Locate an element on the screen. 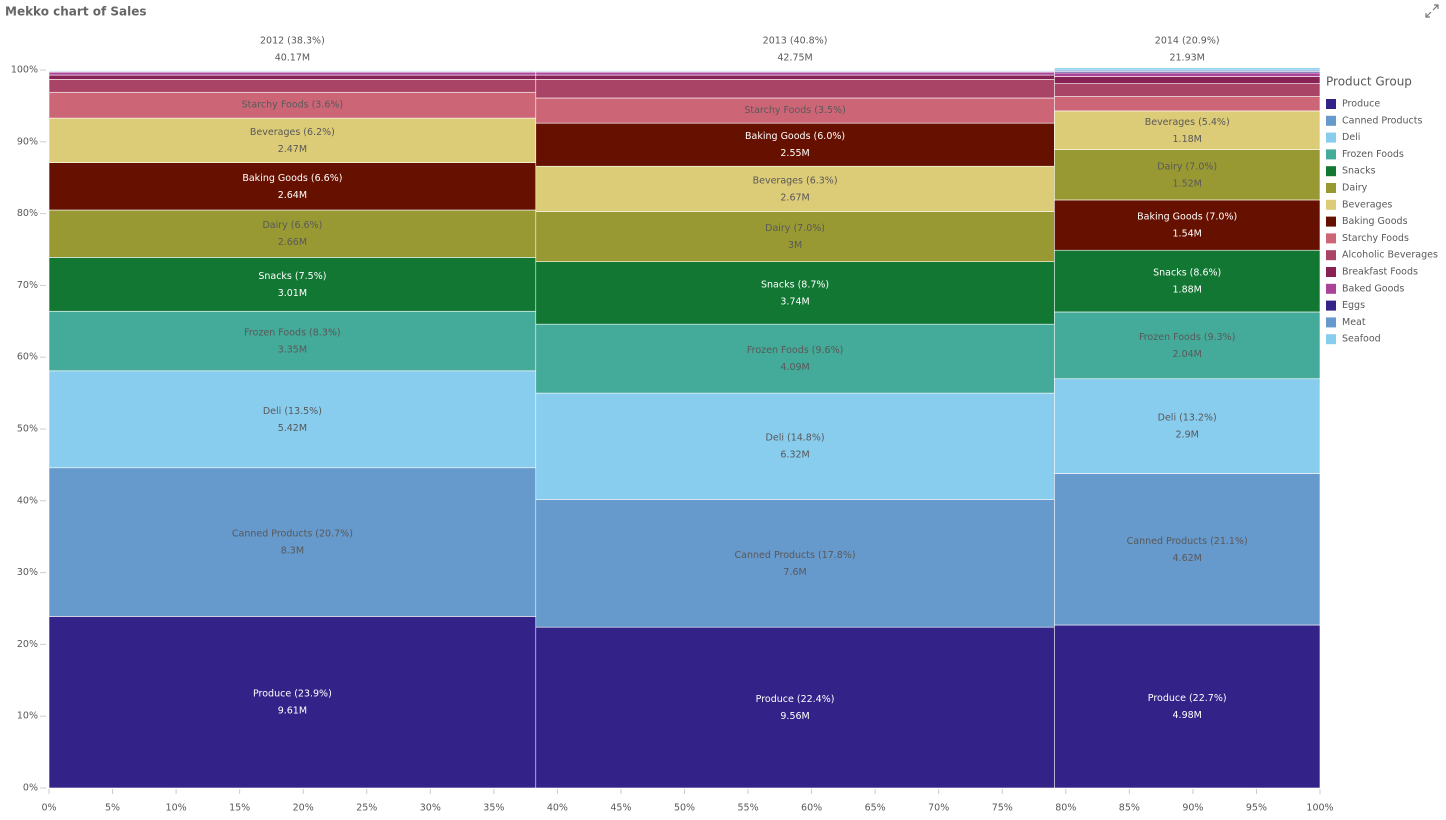  segment-label: Beverages (6.3%) is located at coordinates (795, 180).